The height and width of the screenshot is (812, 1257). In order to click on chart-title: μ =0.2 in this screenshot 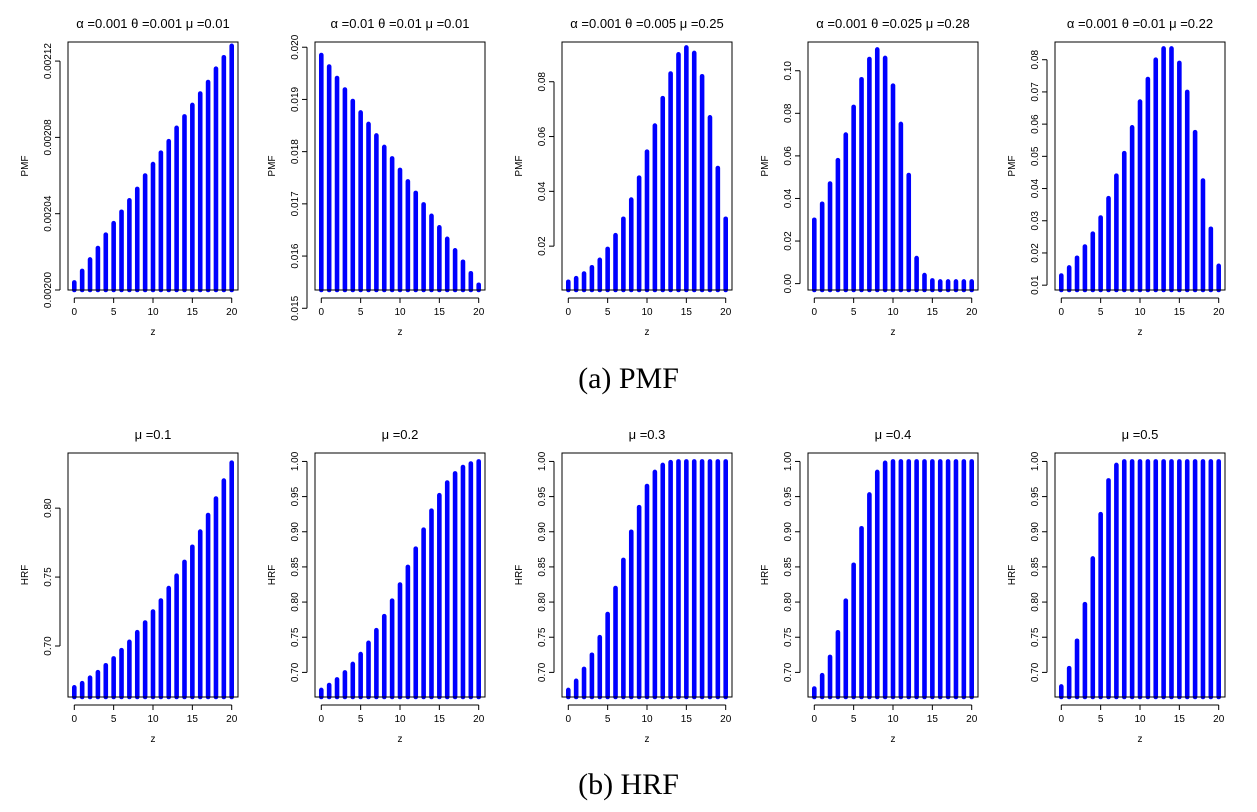, I will do `click(400, 434)`.